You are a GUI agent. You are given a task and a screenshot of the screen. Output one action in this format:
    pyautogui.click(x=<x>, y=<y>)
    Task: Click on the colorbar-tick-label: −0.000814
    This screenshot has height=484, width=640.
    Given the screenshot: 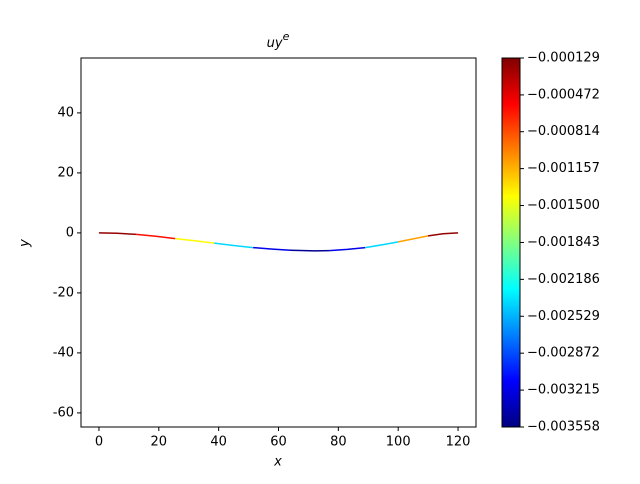 What is the action you would take?
    pyautogui.click(x=563, y=131)
    